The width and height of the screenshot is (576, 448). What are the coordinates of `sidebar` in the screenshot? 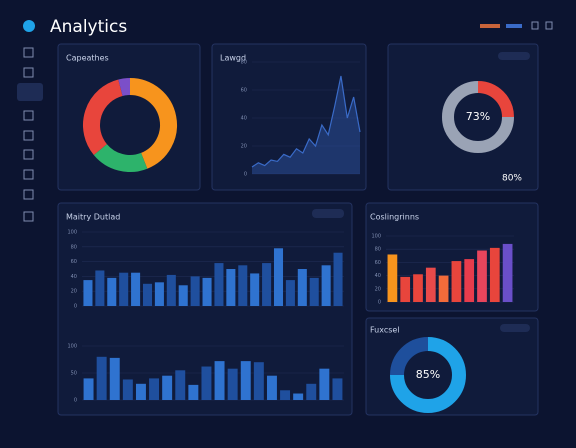 It's located at (30, 134).